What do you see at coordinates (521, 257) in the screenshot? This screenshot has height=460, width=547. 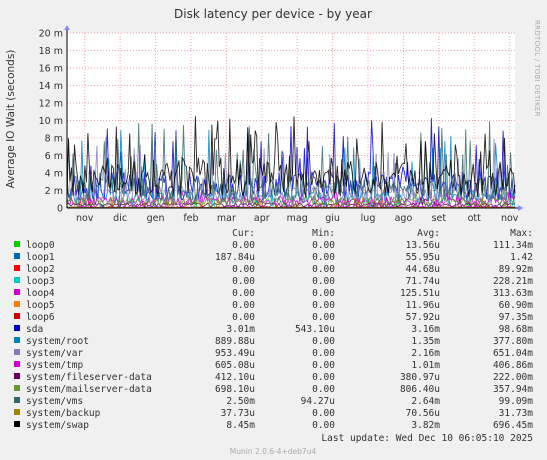 I see `legend-value-max: 1.42` at bounding box center [521, 257].